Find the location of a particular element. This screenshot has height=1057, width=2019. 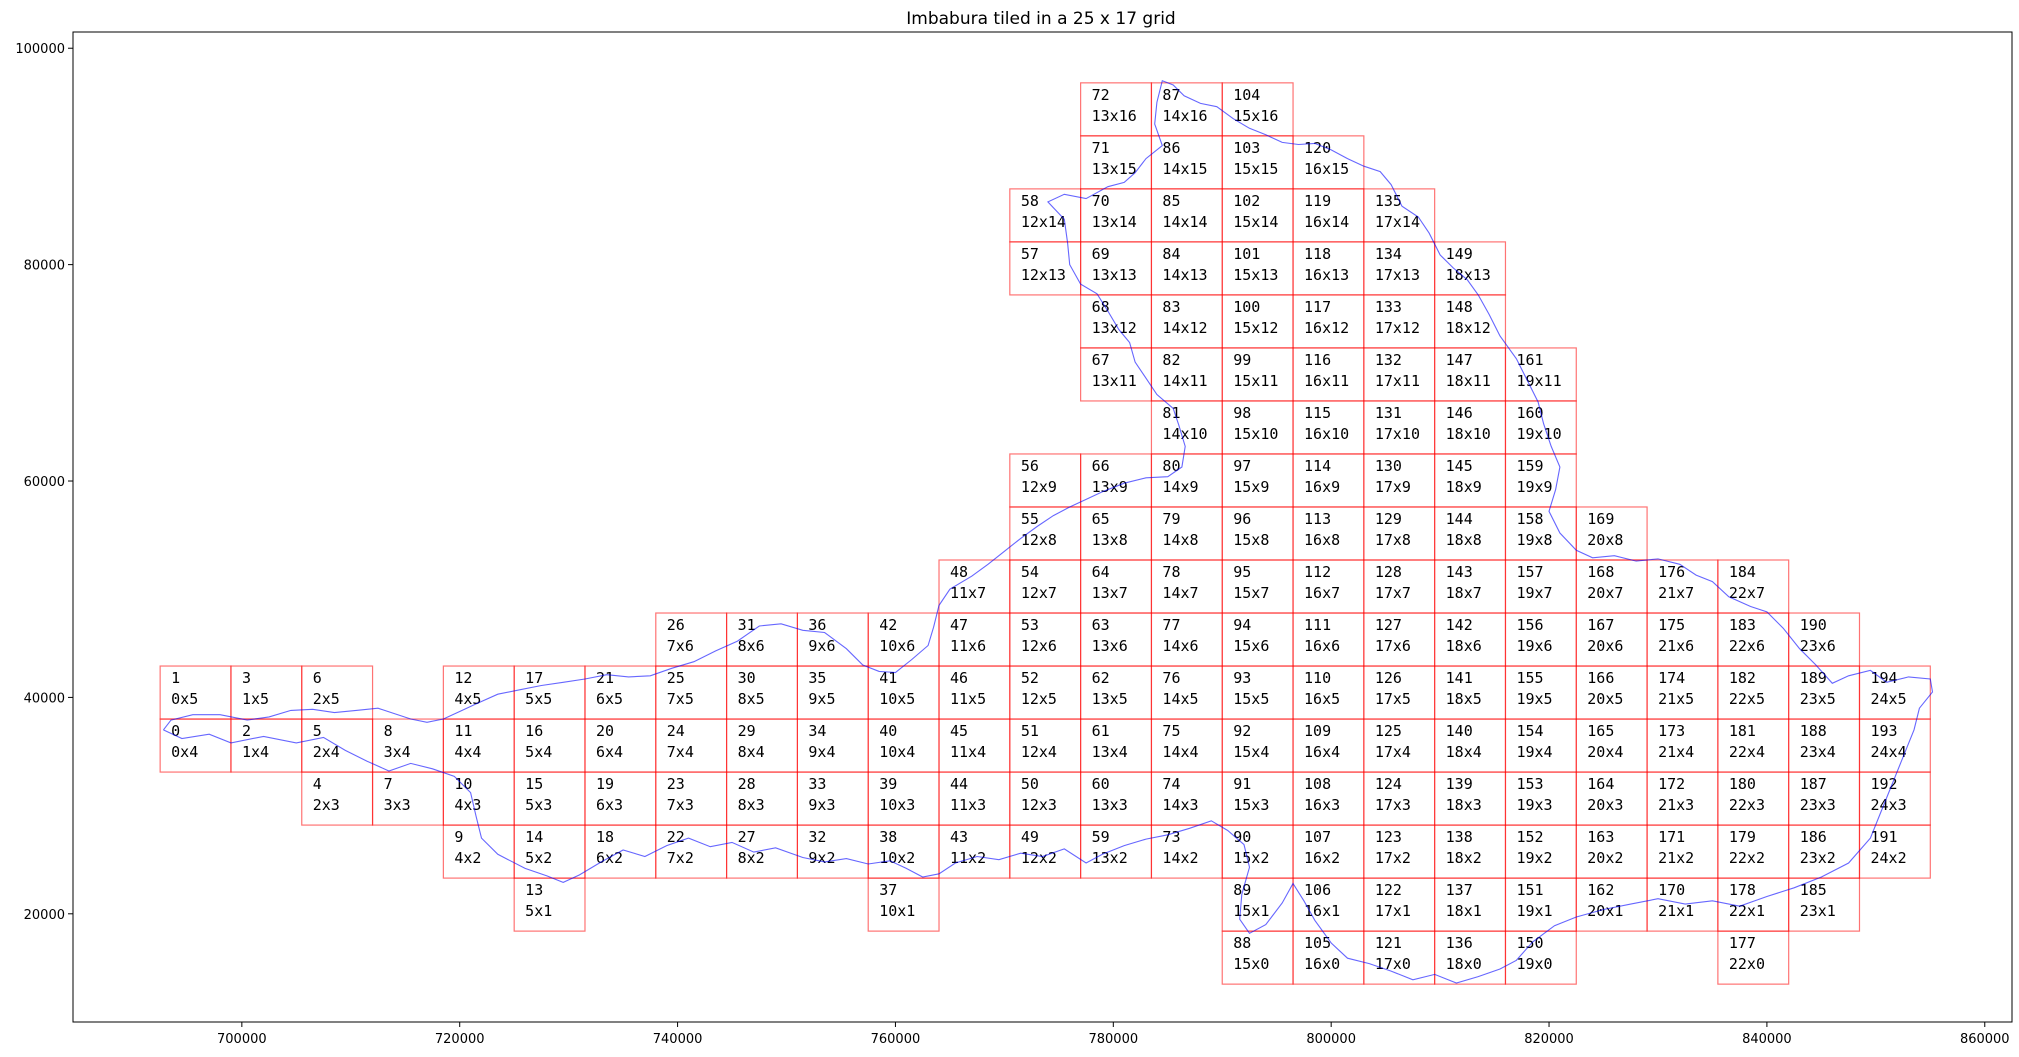

tile-index-label: 21 is located at coordinates (605, 678).